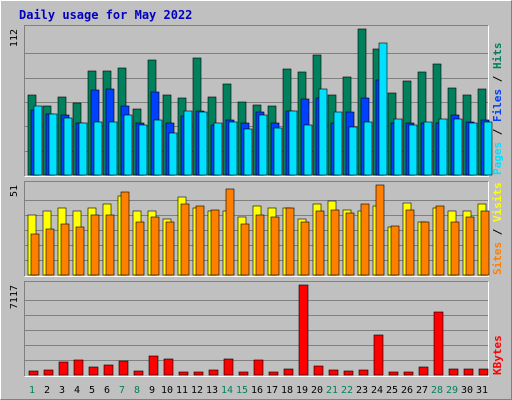 The width and height of the screenshot is (512, 400). I want to click on x-tick-label-day-22: 22, so click(347, 390).